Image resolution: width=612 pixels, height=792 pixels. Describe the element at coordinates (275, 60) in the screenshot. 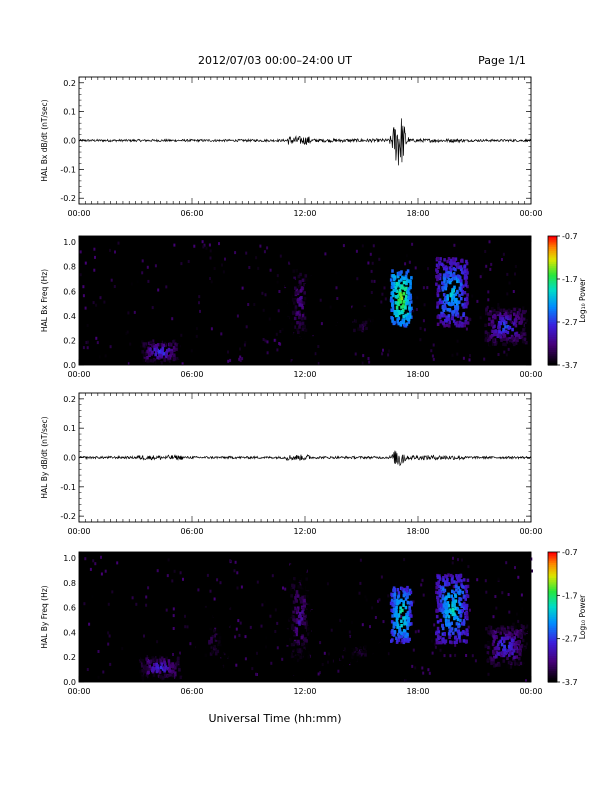

I see `figure-title: 2012/07/03 00:00–24:00 UT` at that location.